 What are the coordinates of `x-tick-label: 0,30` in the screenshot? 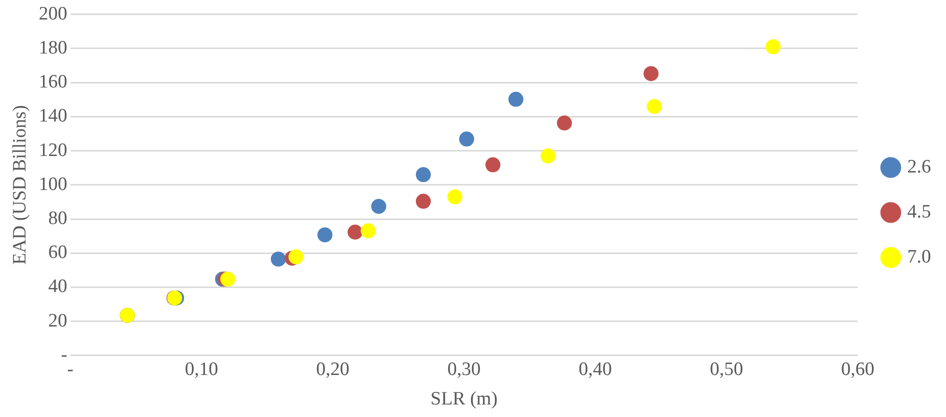 It's located at (464, 369).